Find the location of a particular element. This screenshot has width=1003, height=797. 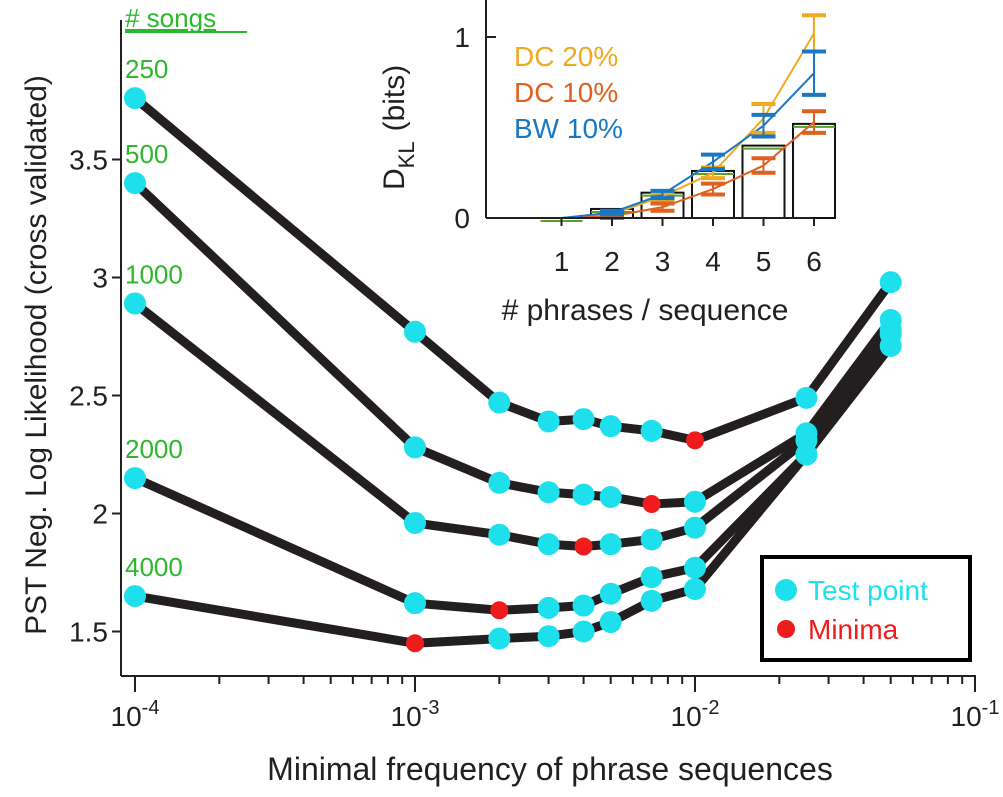

inset-errorbars is located at coordinates (713, 116).